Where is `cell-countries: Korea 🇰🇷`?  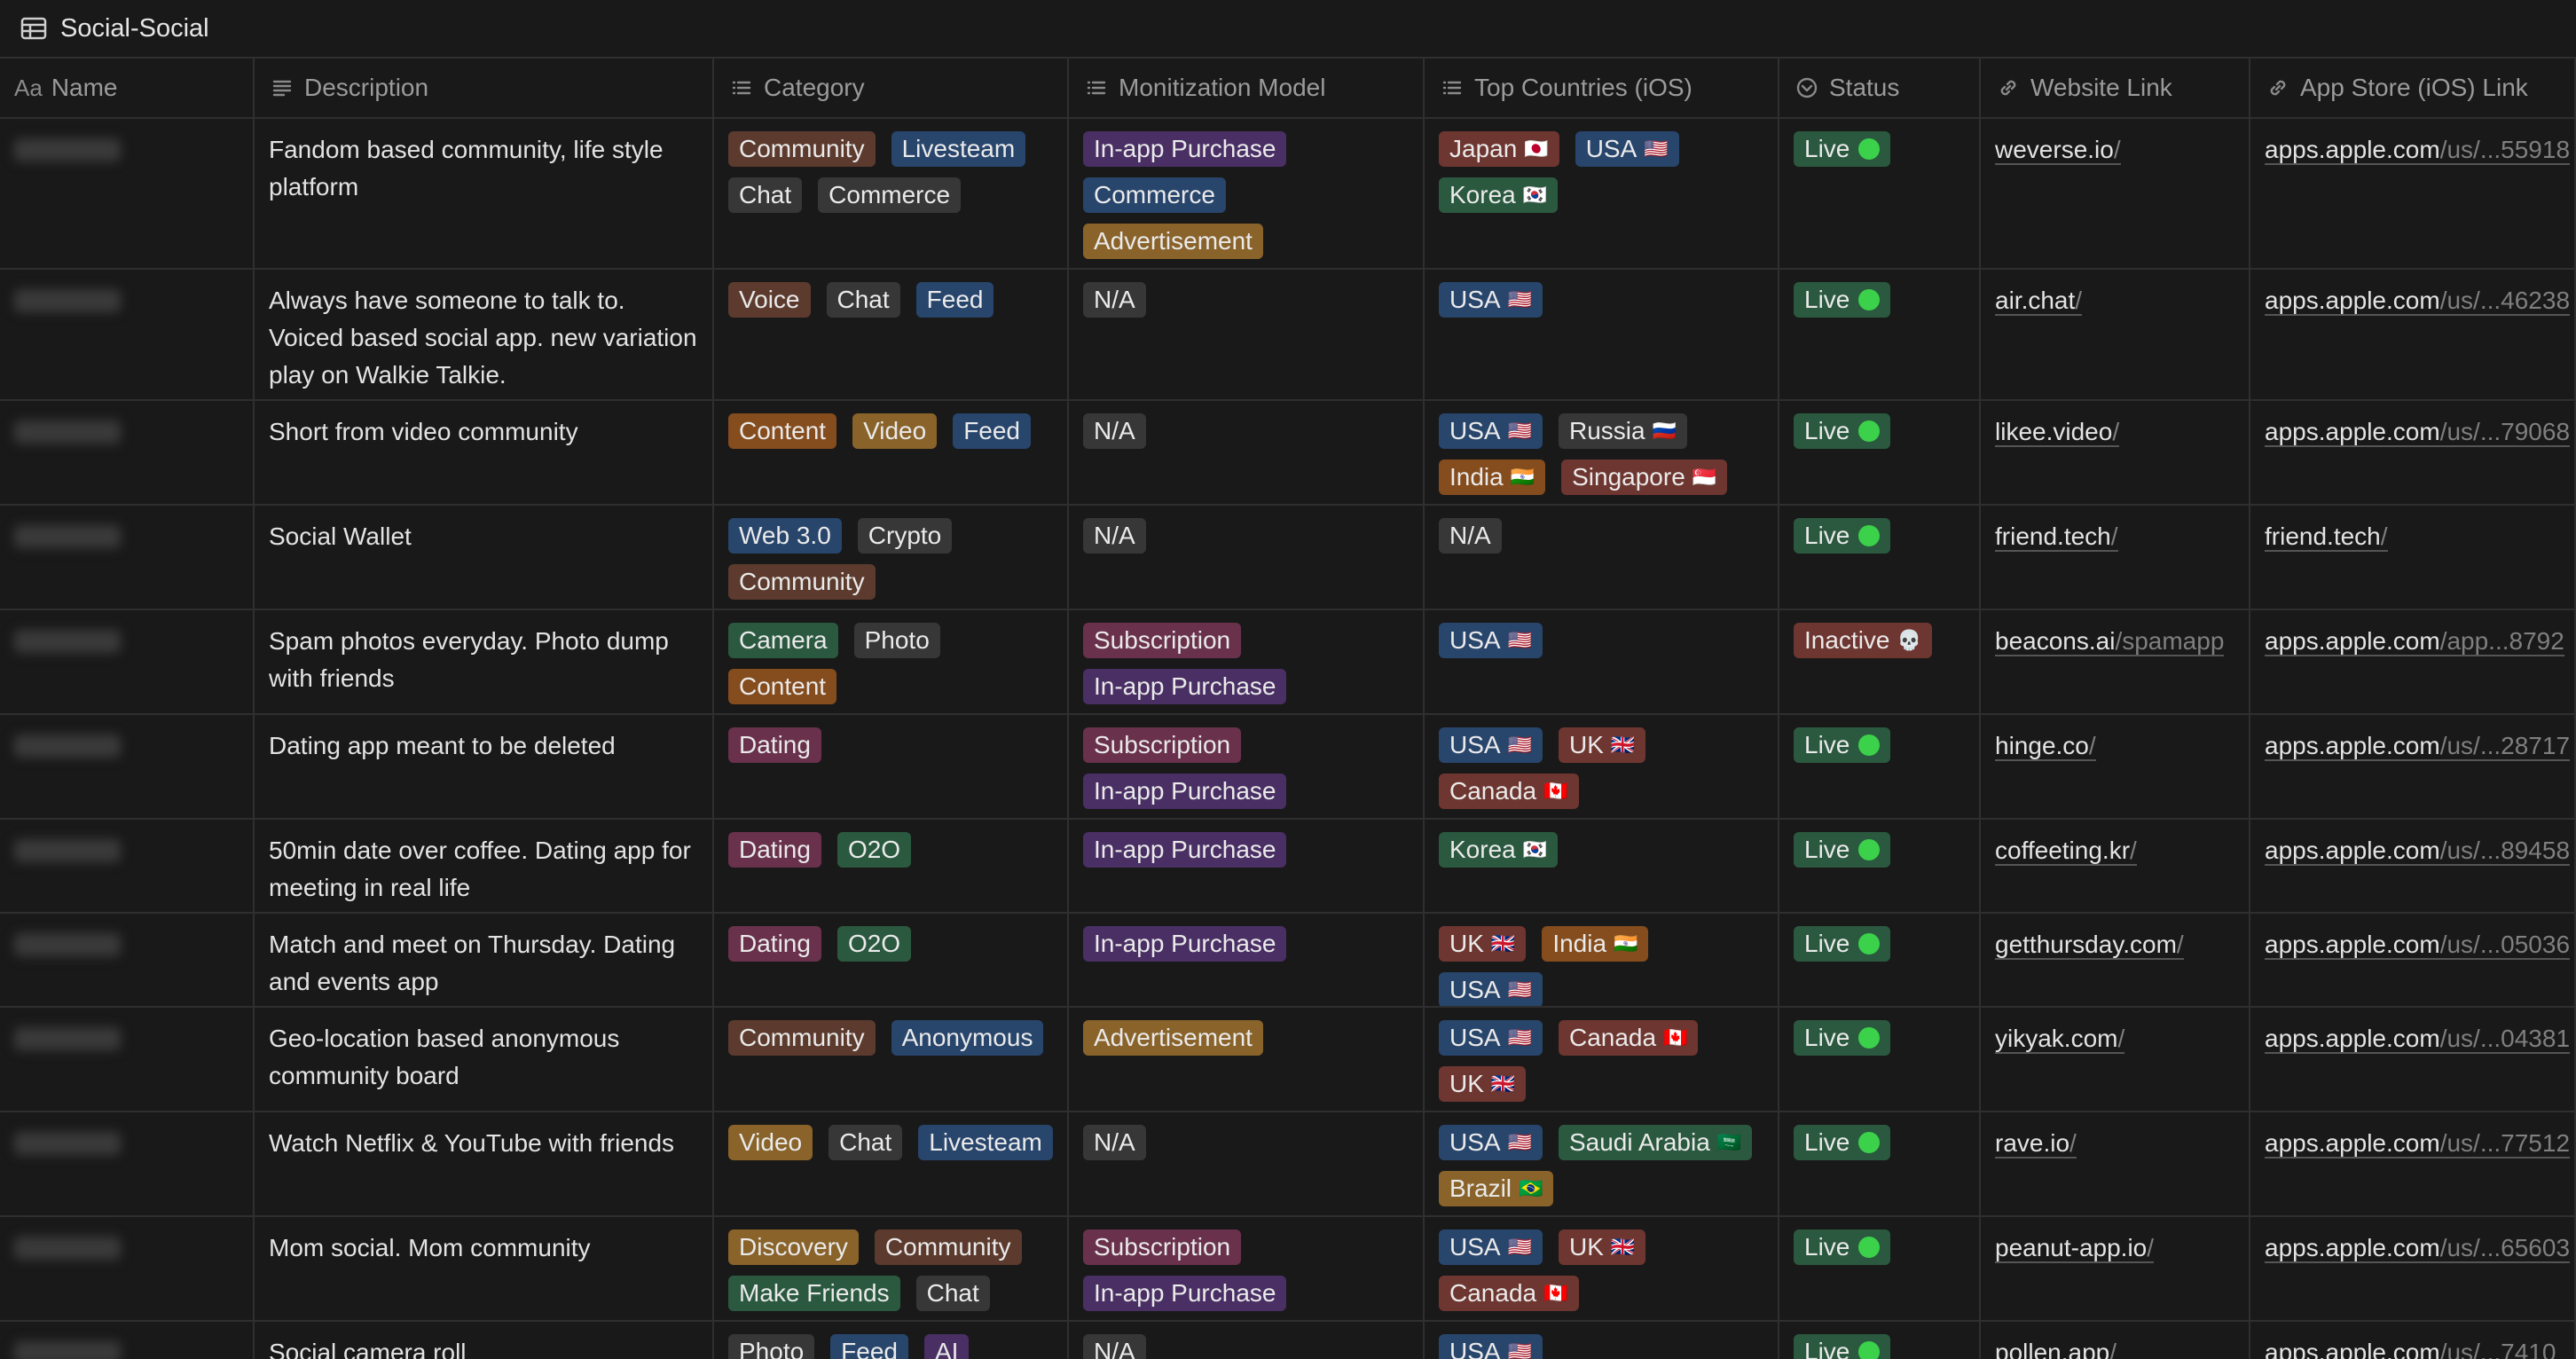 cell-countries: Korea 🇰🇷 is located at coordinates (1602, 866).